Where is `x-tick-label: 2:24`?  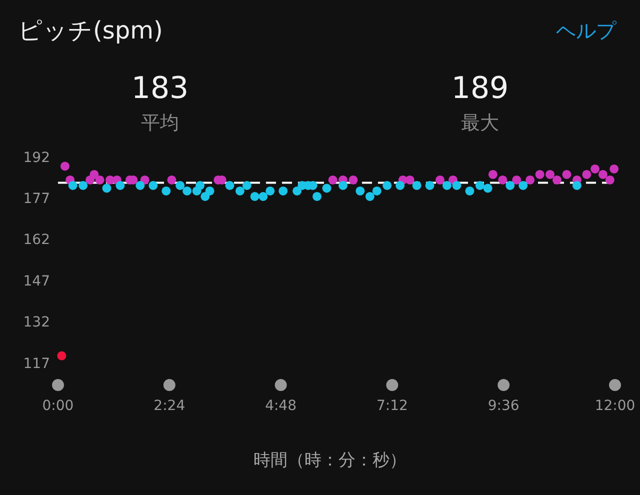
x-tick-label: 2:24 is located at coordinates (170, 406).